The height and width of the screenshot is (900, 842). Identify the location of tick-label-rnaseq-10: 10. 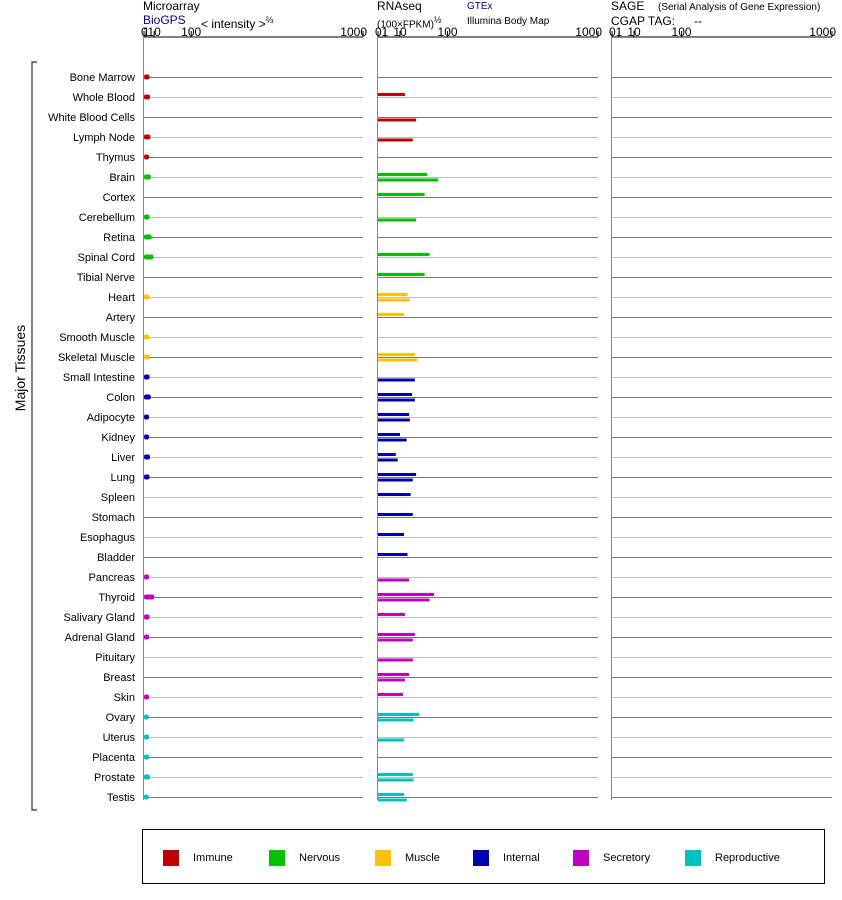
(400, 32).